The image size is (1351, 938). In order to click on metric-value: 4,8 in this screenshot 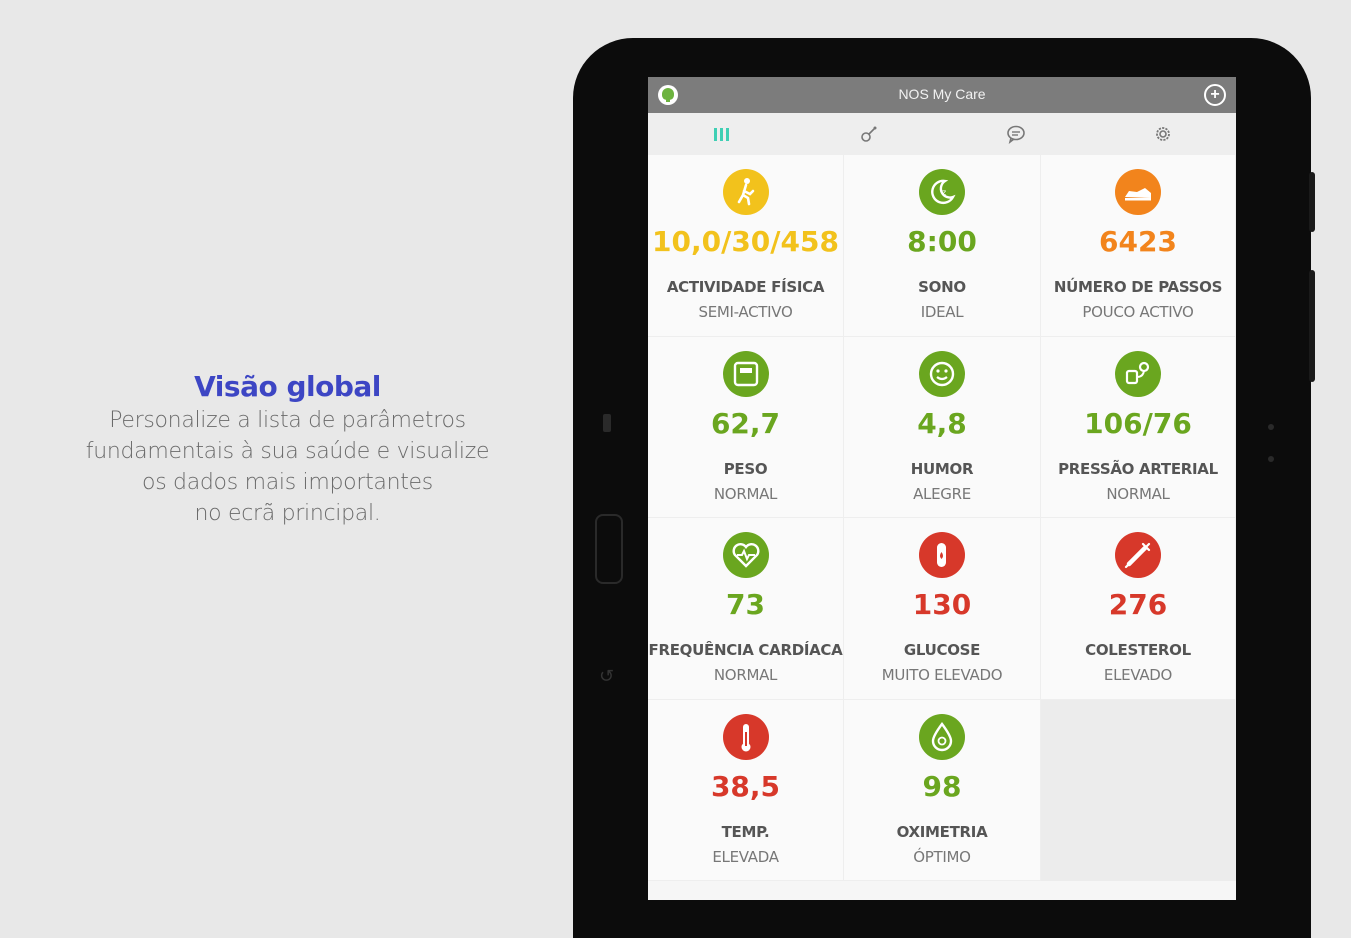, I will do `click(942, 423)`.